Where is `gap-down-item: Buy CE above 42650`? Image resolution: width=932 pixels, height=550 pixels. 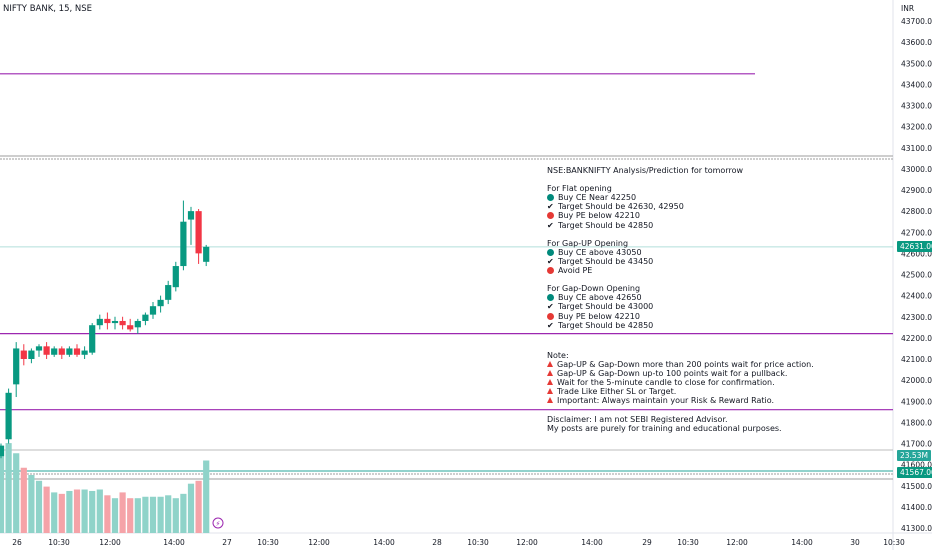 gap-down-item: Buy CE above 42650 is located at coordinates (600, 298).